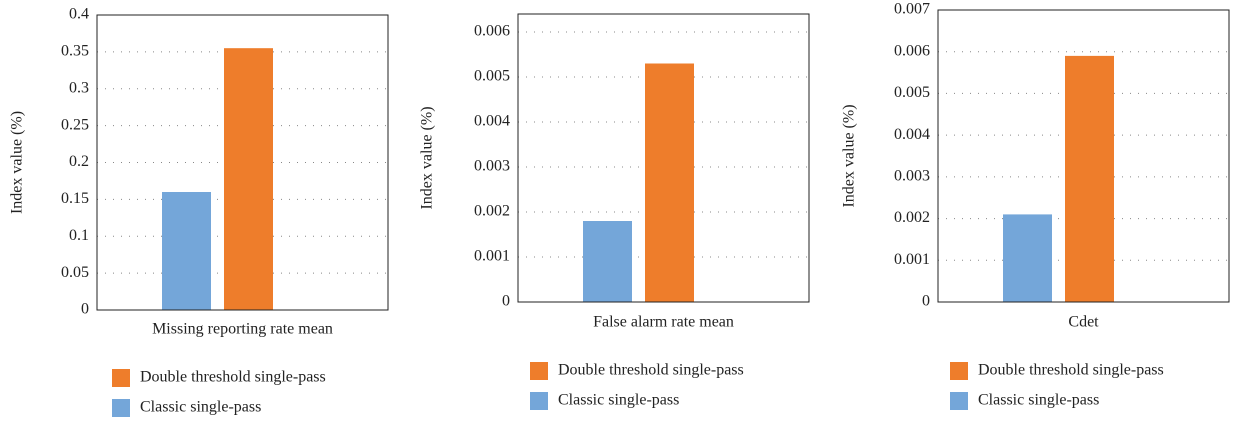  What do you see at coordinates (79, 87) in the screenshot?
I see `y-tick-label: 0.3` at bounding box center [79, 87].